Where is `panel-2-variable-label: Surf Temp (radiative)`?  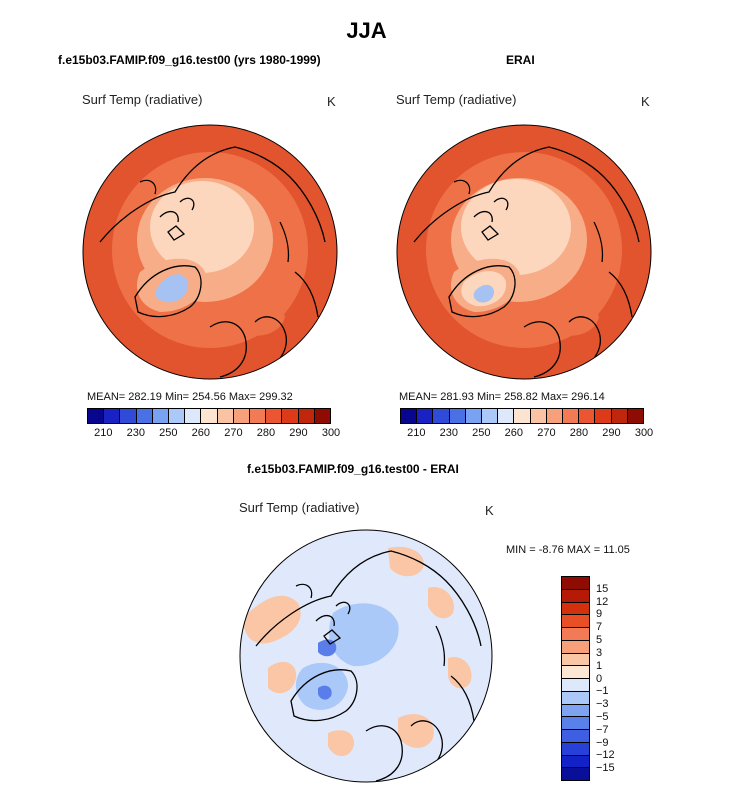
panel-2-variable-label: Surf Temp (radiative) is located at coordinates (456, 99).